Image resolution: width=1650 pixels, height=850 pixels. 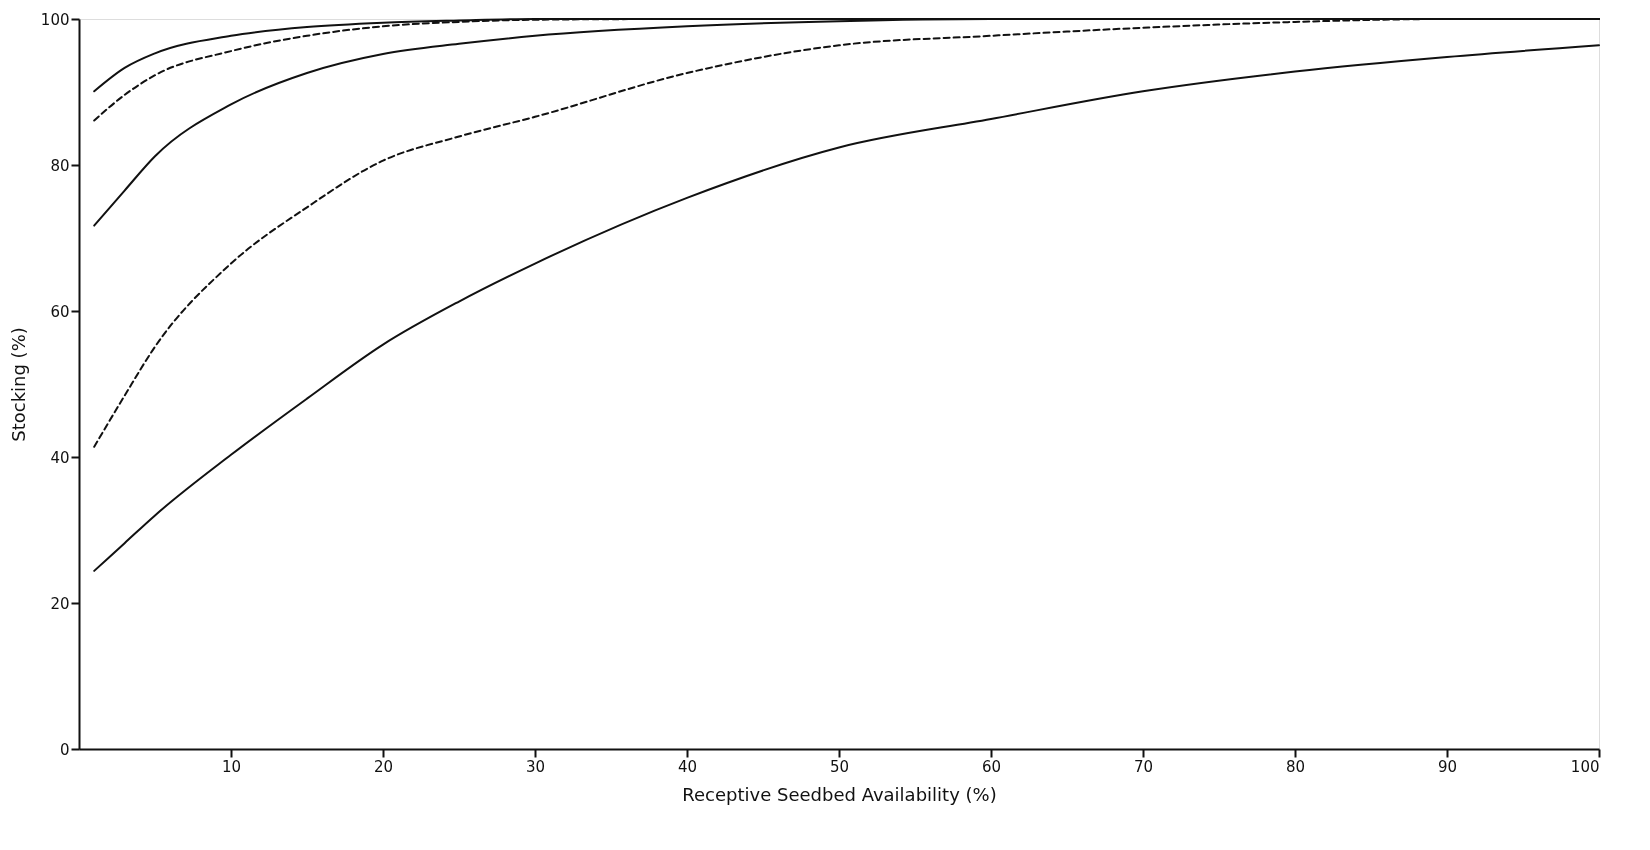 What do you see at coordinates (1447, 766) in the screenshot?
I see `x-tick-label: 90` at bounding box center [1447, 766].